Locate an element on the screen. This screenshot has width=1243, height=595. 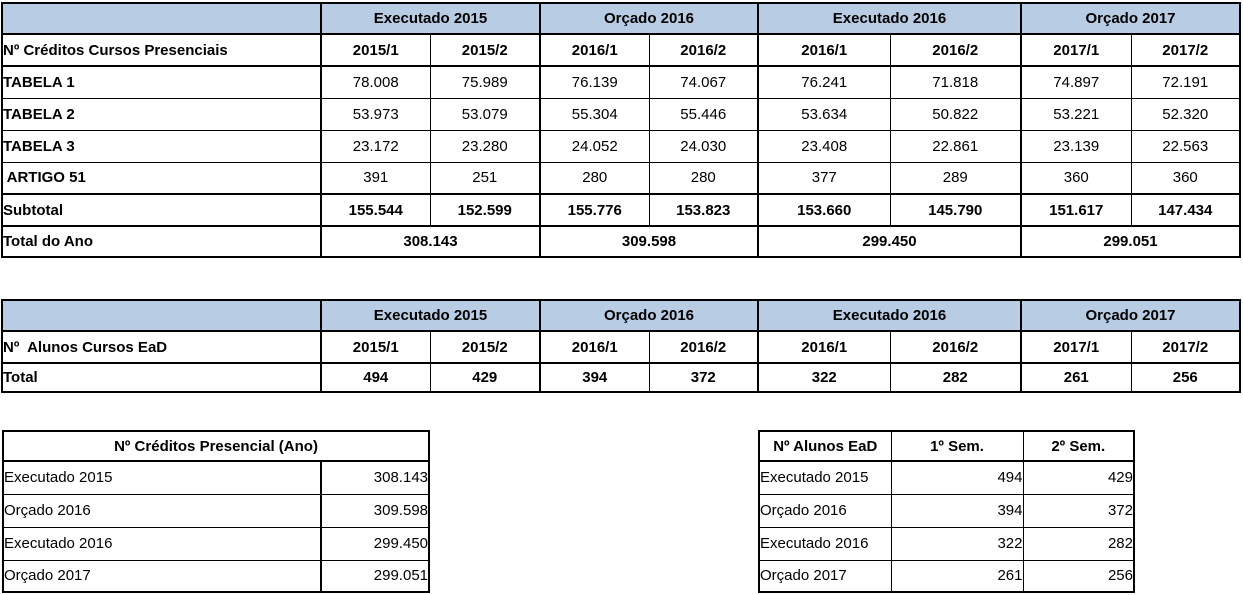
cell: 53.079 is located at coordinates (485, 114).